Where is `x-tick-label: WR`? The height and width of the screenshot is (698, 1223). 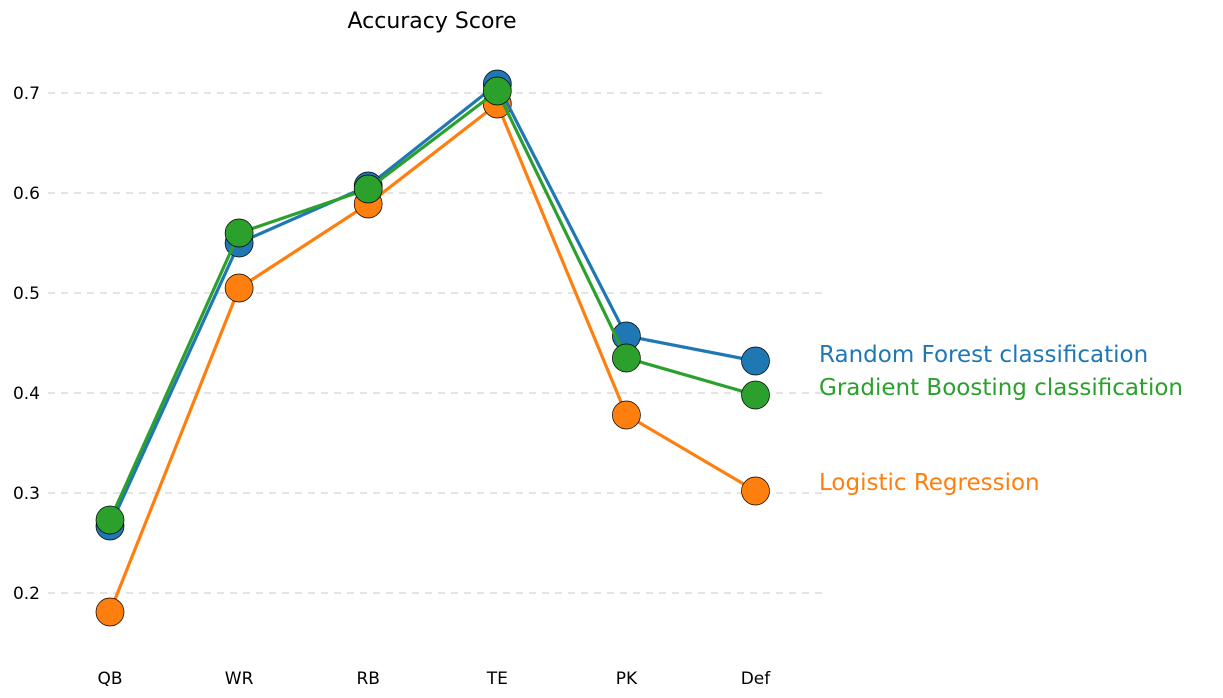 x-tick-label: WR is located at coordinates (239, 679).